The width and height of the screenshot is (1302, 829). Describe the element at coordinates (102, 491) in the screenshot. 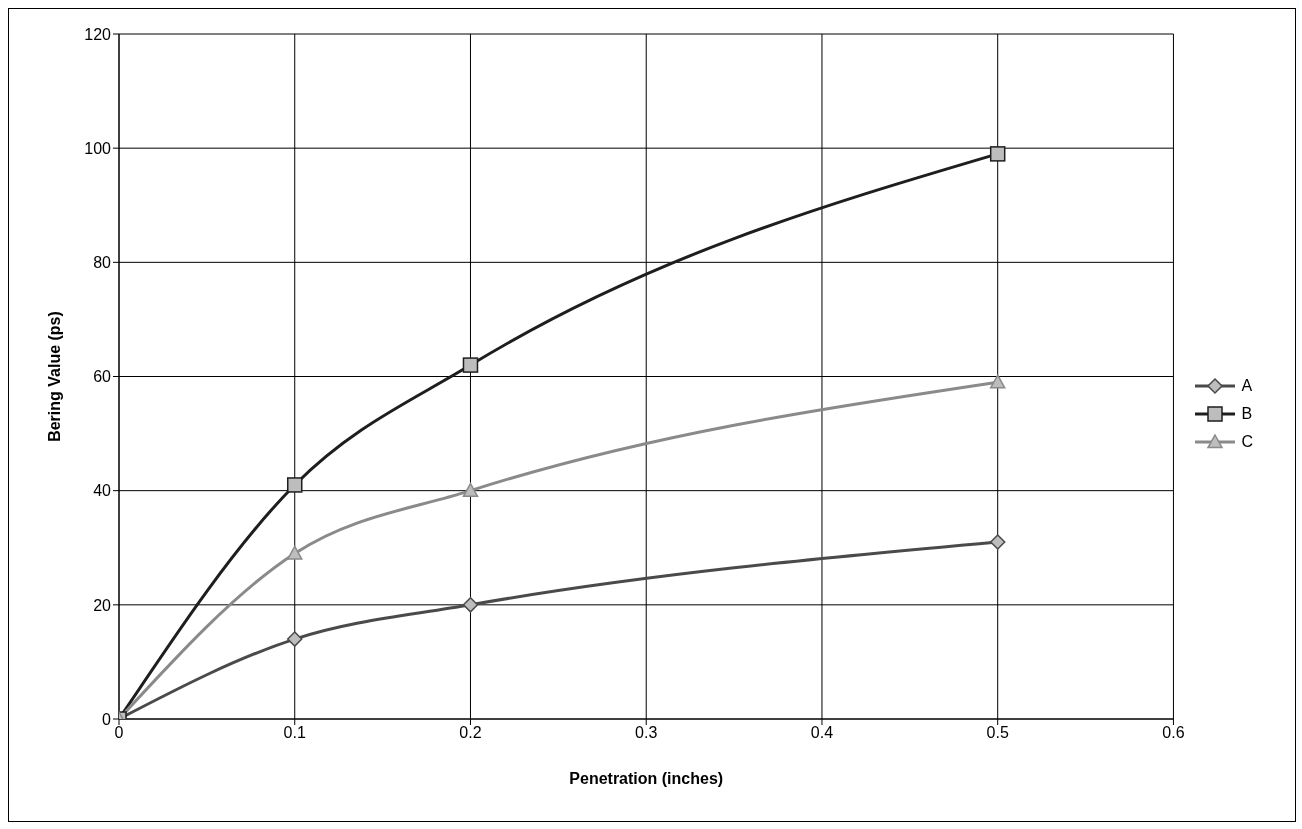

I see `y-tick-label: 40` at that location.